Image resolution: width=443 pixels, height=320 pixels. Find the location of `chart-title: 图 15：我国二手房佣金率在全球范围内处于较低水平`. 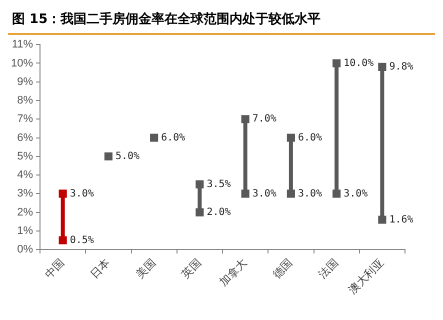

chart-title: 图 15：我国二手房佣金率在全球范围内处于较低水平 is located at coordinates (221, 21).